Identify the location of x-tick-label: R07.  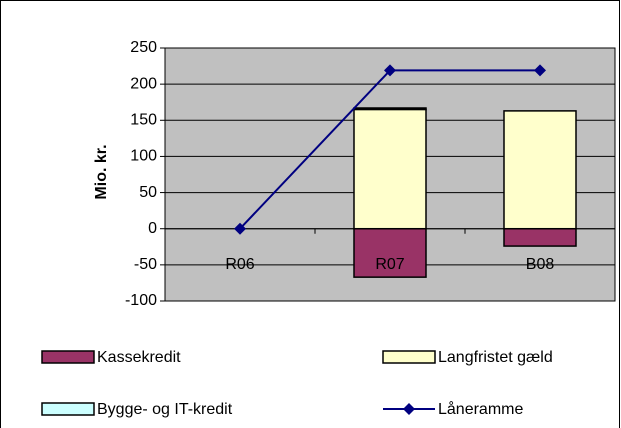
(389, 264).